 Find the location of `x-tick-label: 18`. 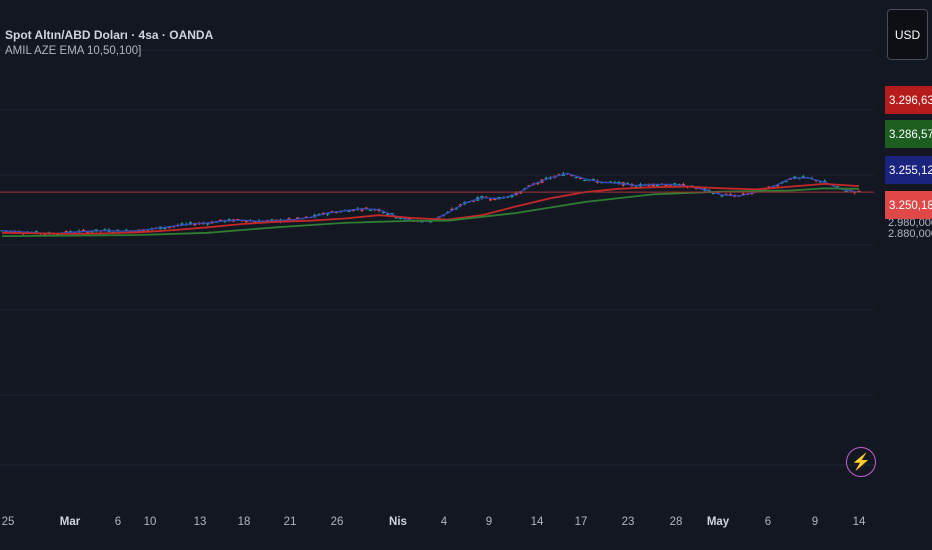

x-tick-label: 18 is located at coordinates (244, 522).